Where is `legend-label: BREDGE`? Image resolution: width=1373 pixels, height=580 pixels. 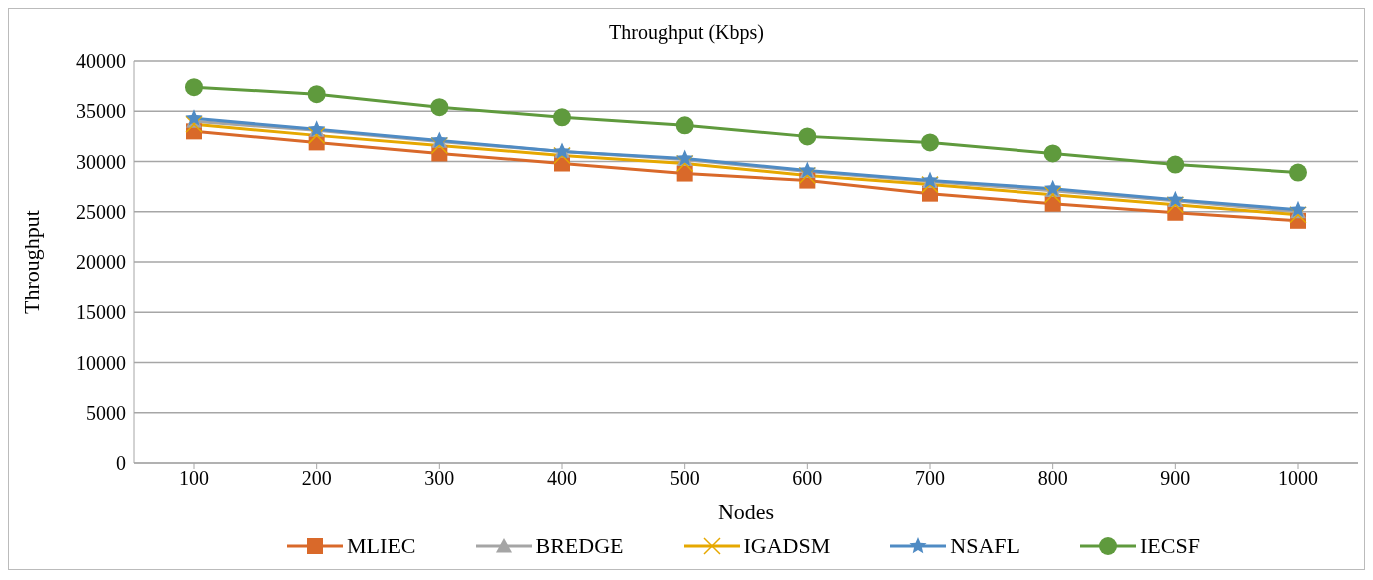 legend-label: BREDGE is located at coordinates (579, 546).